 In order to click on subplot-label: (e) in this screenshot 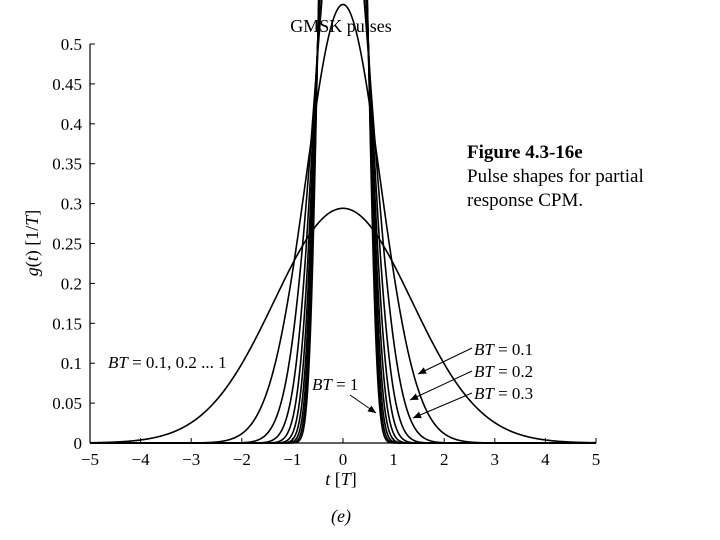, I will do `click(341, 516)`.